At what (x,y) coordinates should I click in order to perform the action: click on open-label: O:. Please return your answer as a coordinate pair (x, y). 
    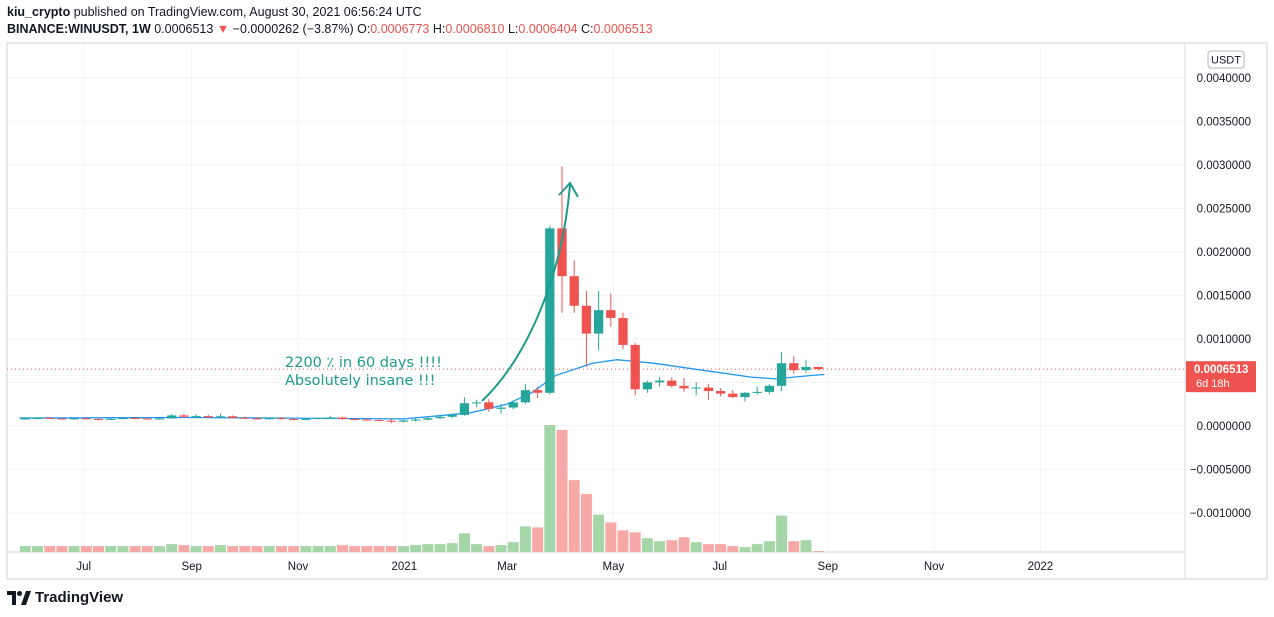
    Looking at the image, I should click on (364, 29).